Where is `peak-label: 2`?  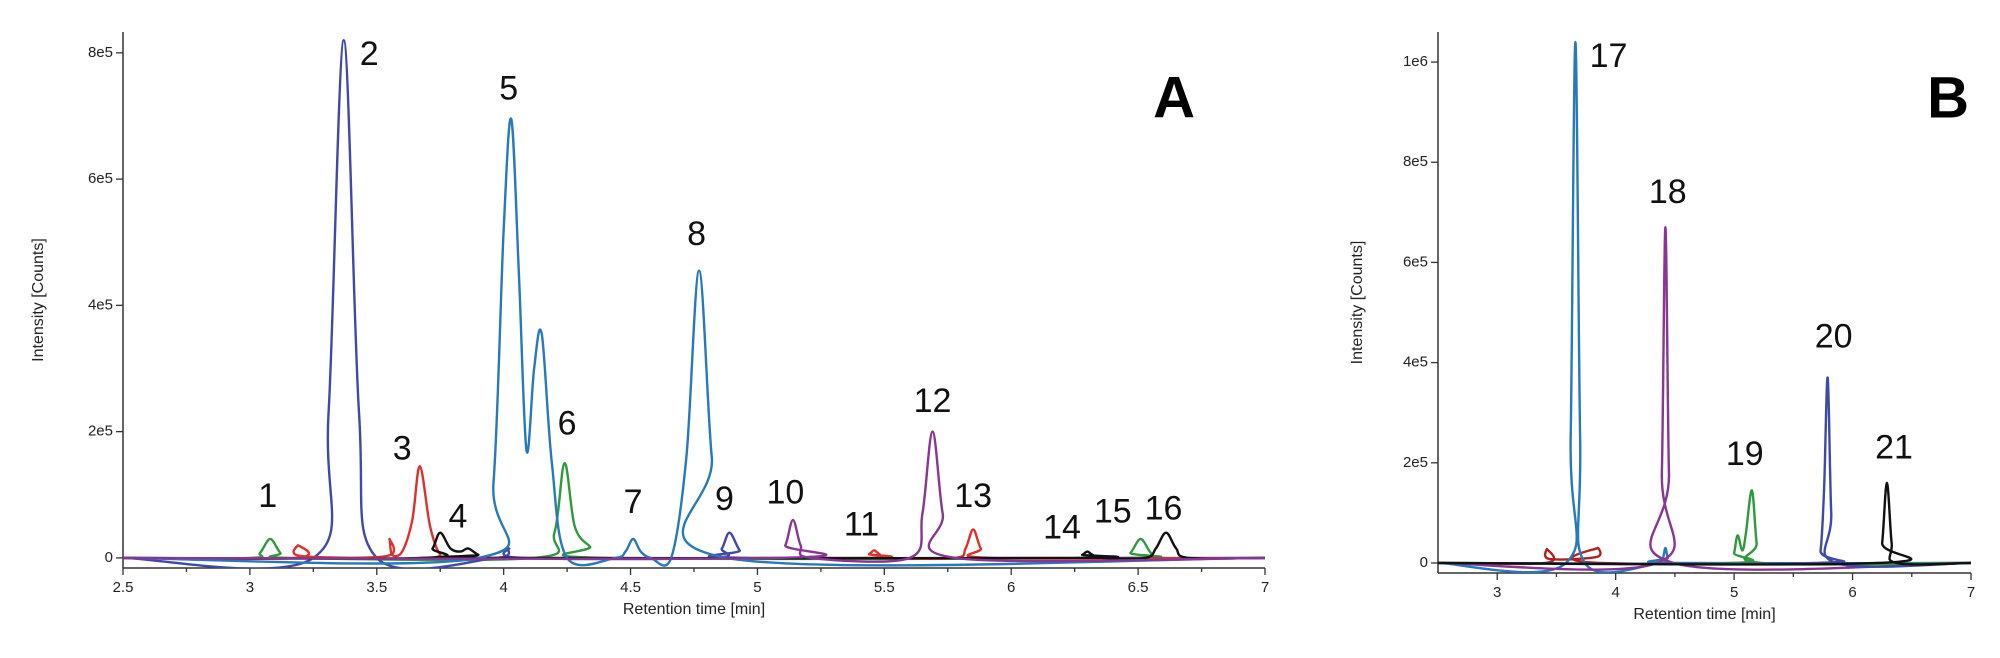 peak-label: 2 is located at coordinates (369, 54).